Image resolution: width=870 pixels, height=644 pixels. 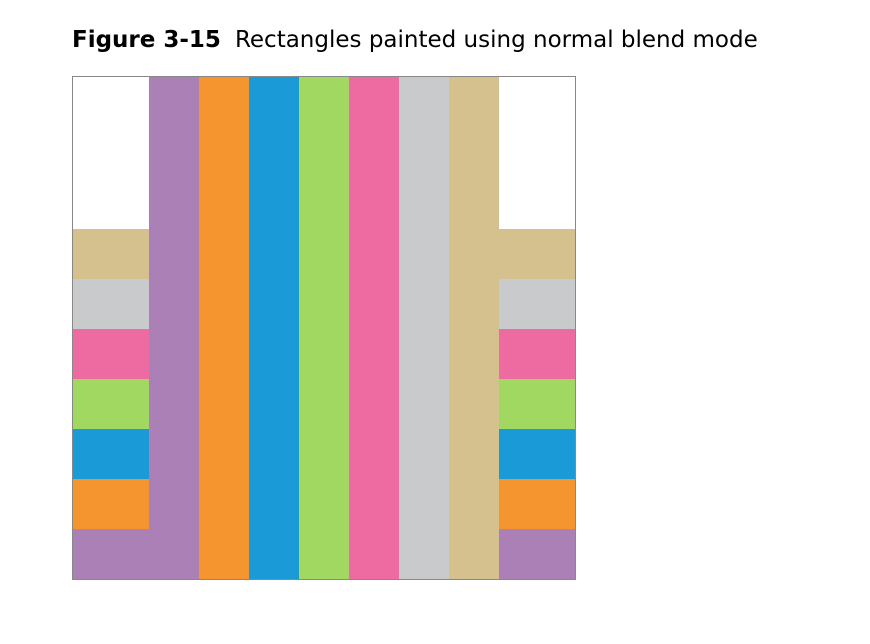 I want to click on rectangle-pink-column, so click(x=374, y=328).